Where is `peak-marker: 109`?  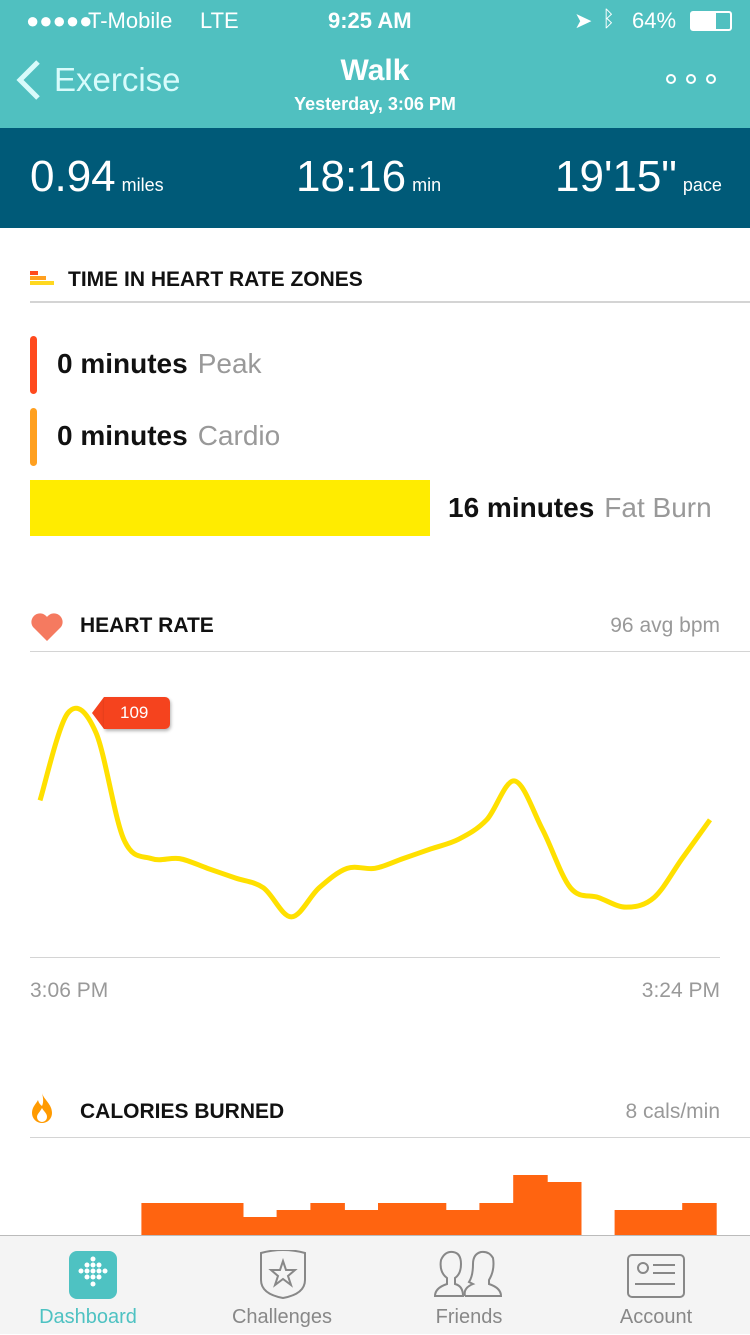 peak-marker: 109 is located at coordinates (131, 713).